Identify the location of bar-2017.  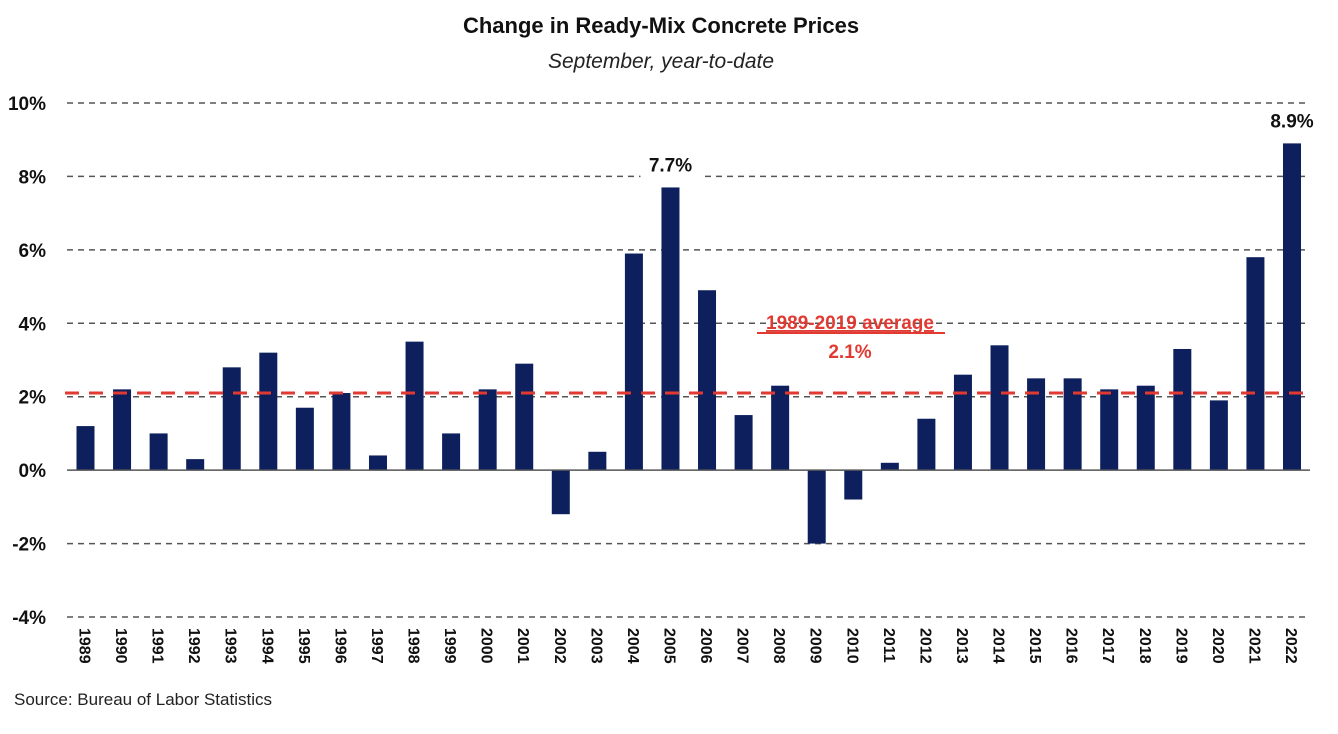
(1109, 430).